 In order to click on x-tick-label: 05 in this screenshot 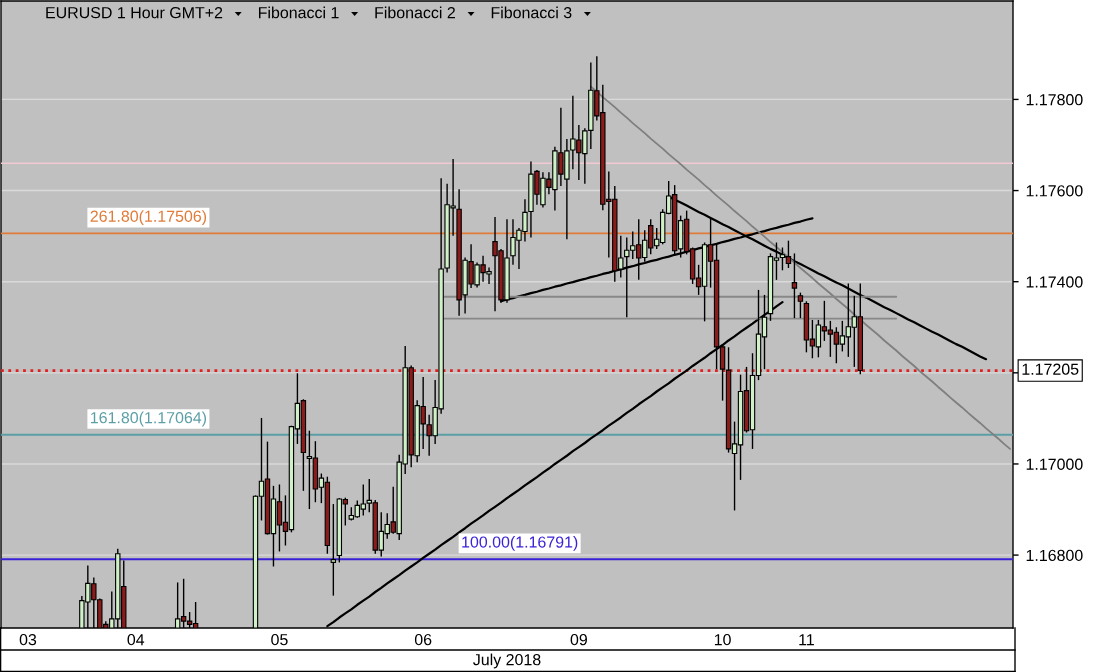, I will do `click(279, 639)`.